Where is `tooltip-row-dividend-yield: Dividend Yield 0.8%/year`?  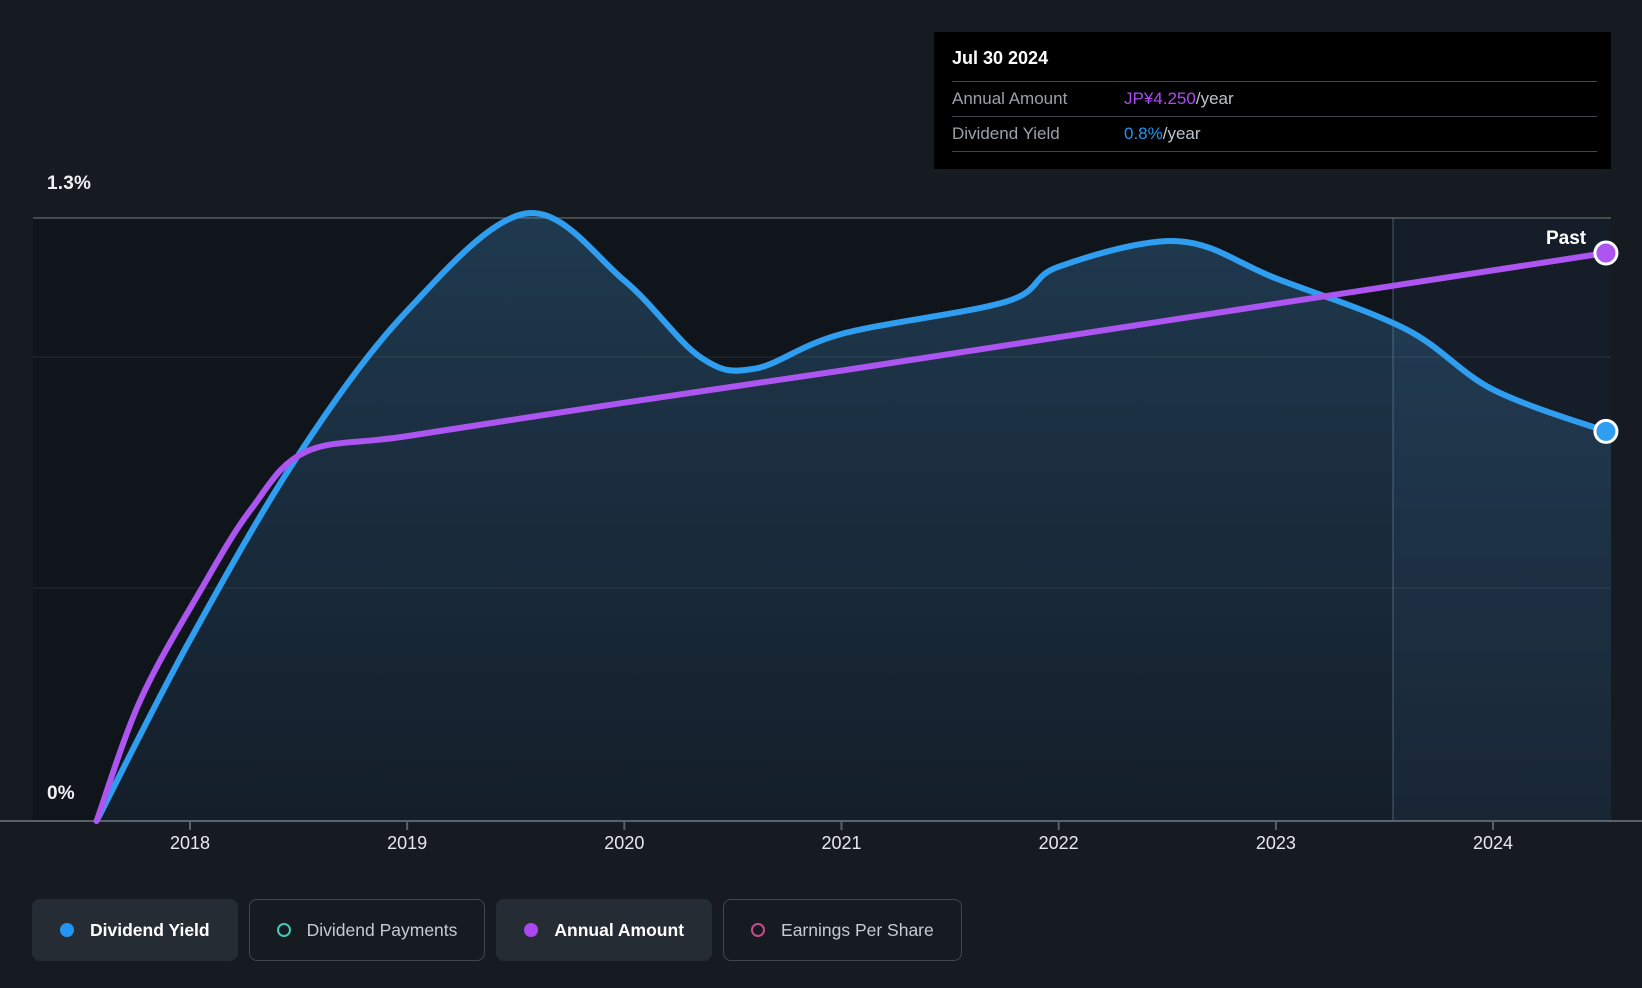
tooltip-row-dividend-yield: Dividend Yield 0.8%/year is located at coordinates (1274, 134).